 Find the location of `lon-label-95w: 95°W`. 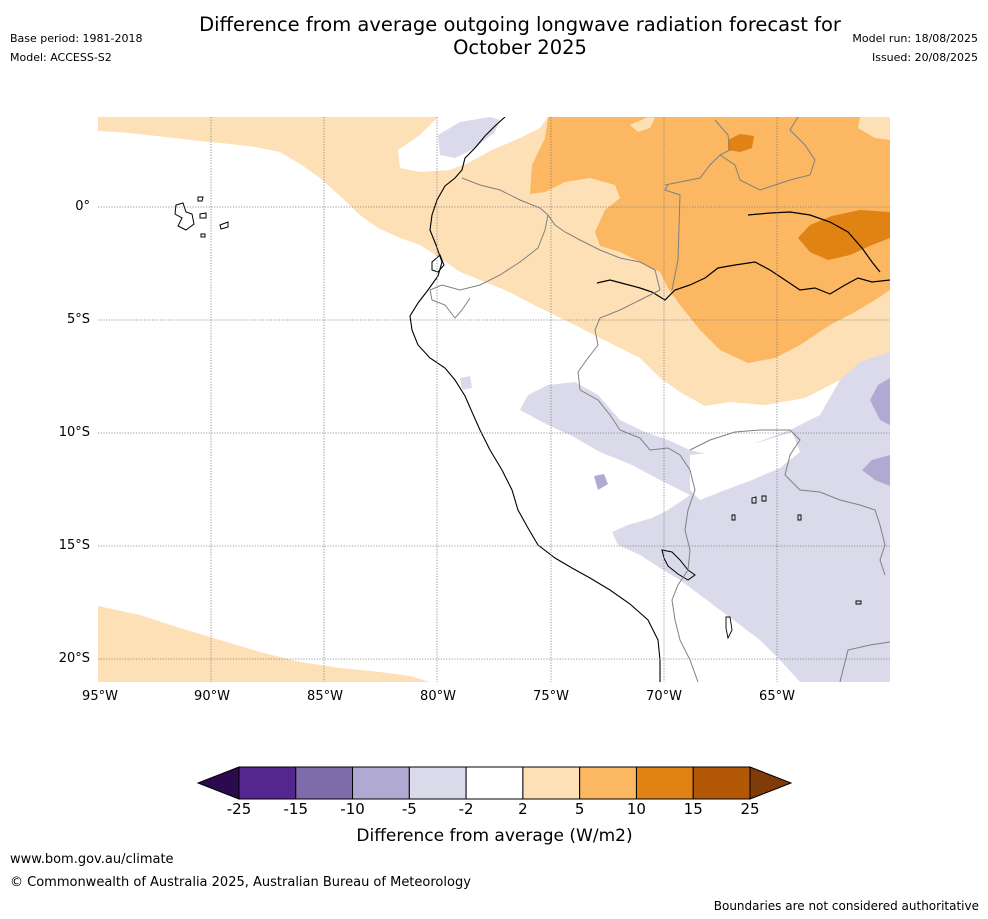

lon-label-95w: 95°W is located at coordinates (100, 696).